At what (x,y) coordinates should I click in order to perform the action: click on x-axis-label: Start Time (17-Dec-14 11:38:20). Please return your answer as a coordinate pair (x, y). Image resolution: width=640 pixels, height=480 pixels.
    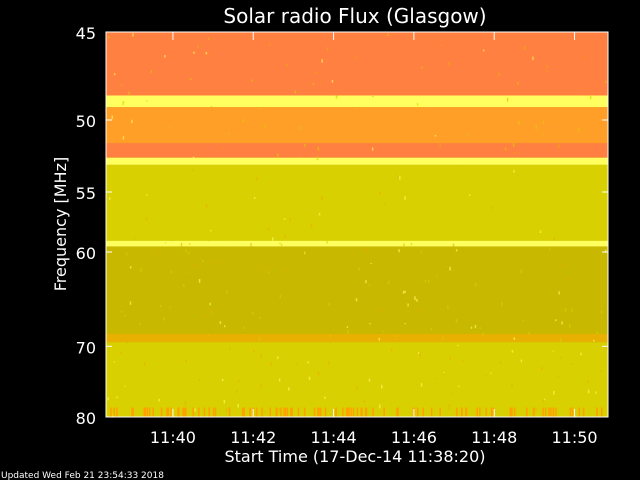
    Looking at the image, I should click on (354, 456).